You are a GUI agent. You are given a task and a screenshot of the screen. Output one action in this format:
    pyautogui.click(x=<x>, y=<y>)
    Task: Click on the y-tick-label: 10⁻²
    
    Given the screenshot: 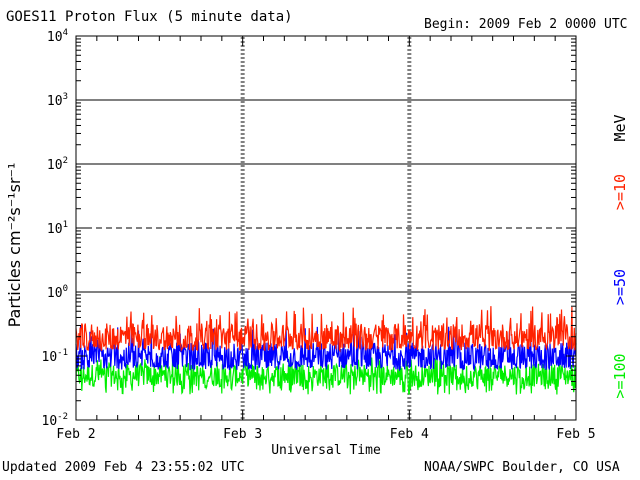 What is the action you would take?
    pyautogui.click(x=55, y=420)
    